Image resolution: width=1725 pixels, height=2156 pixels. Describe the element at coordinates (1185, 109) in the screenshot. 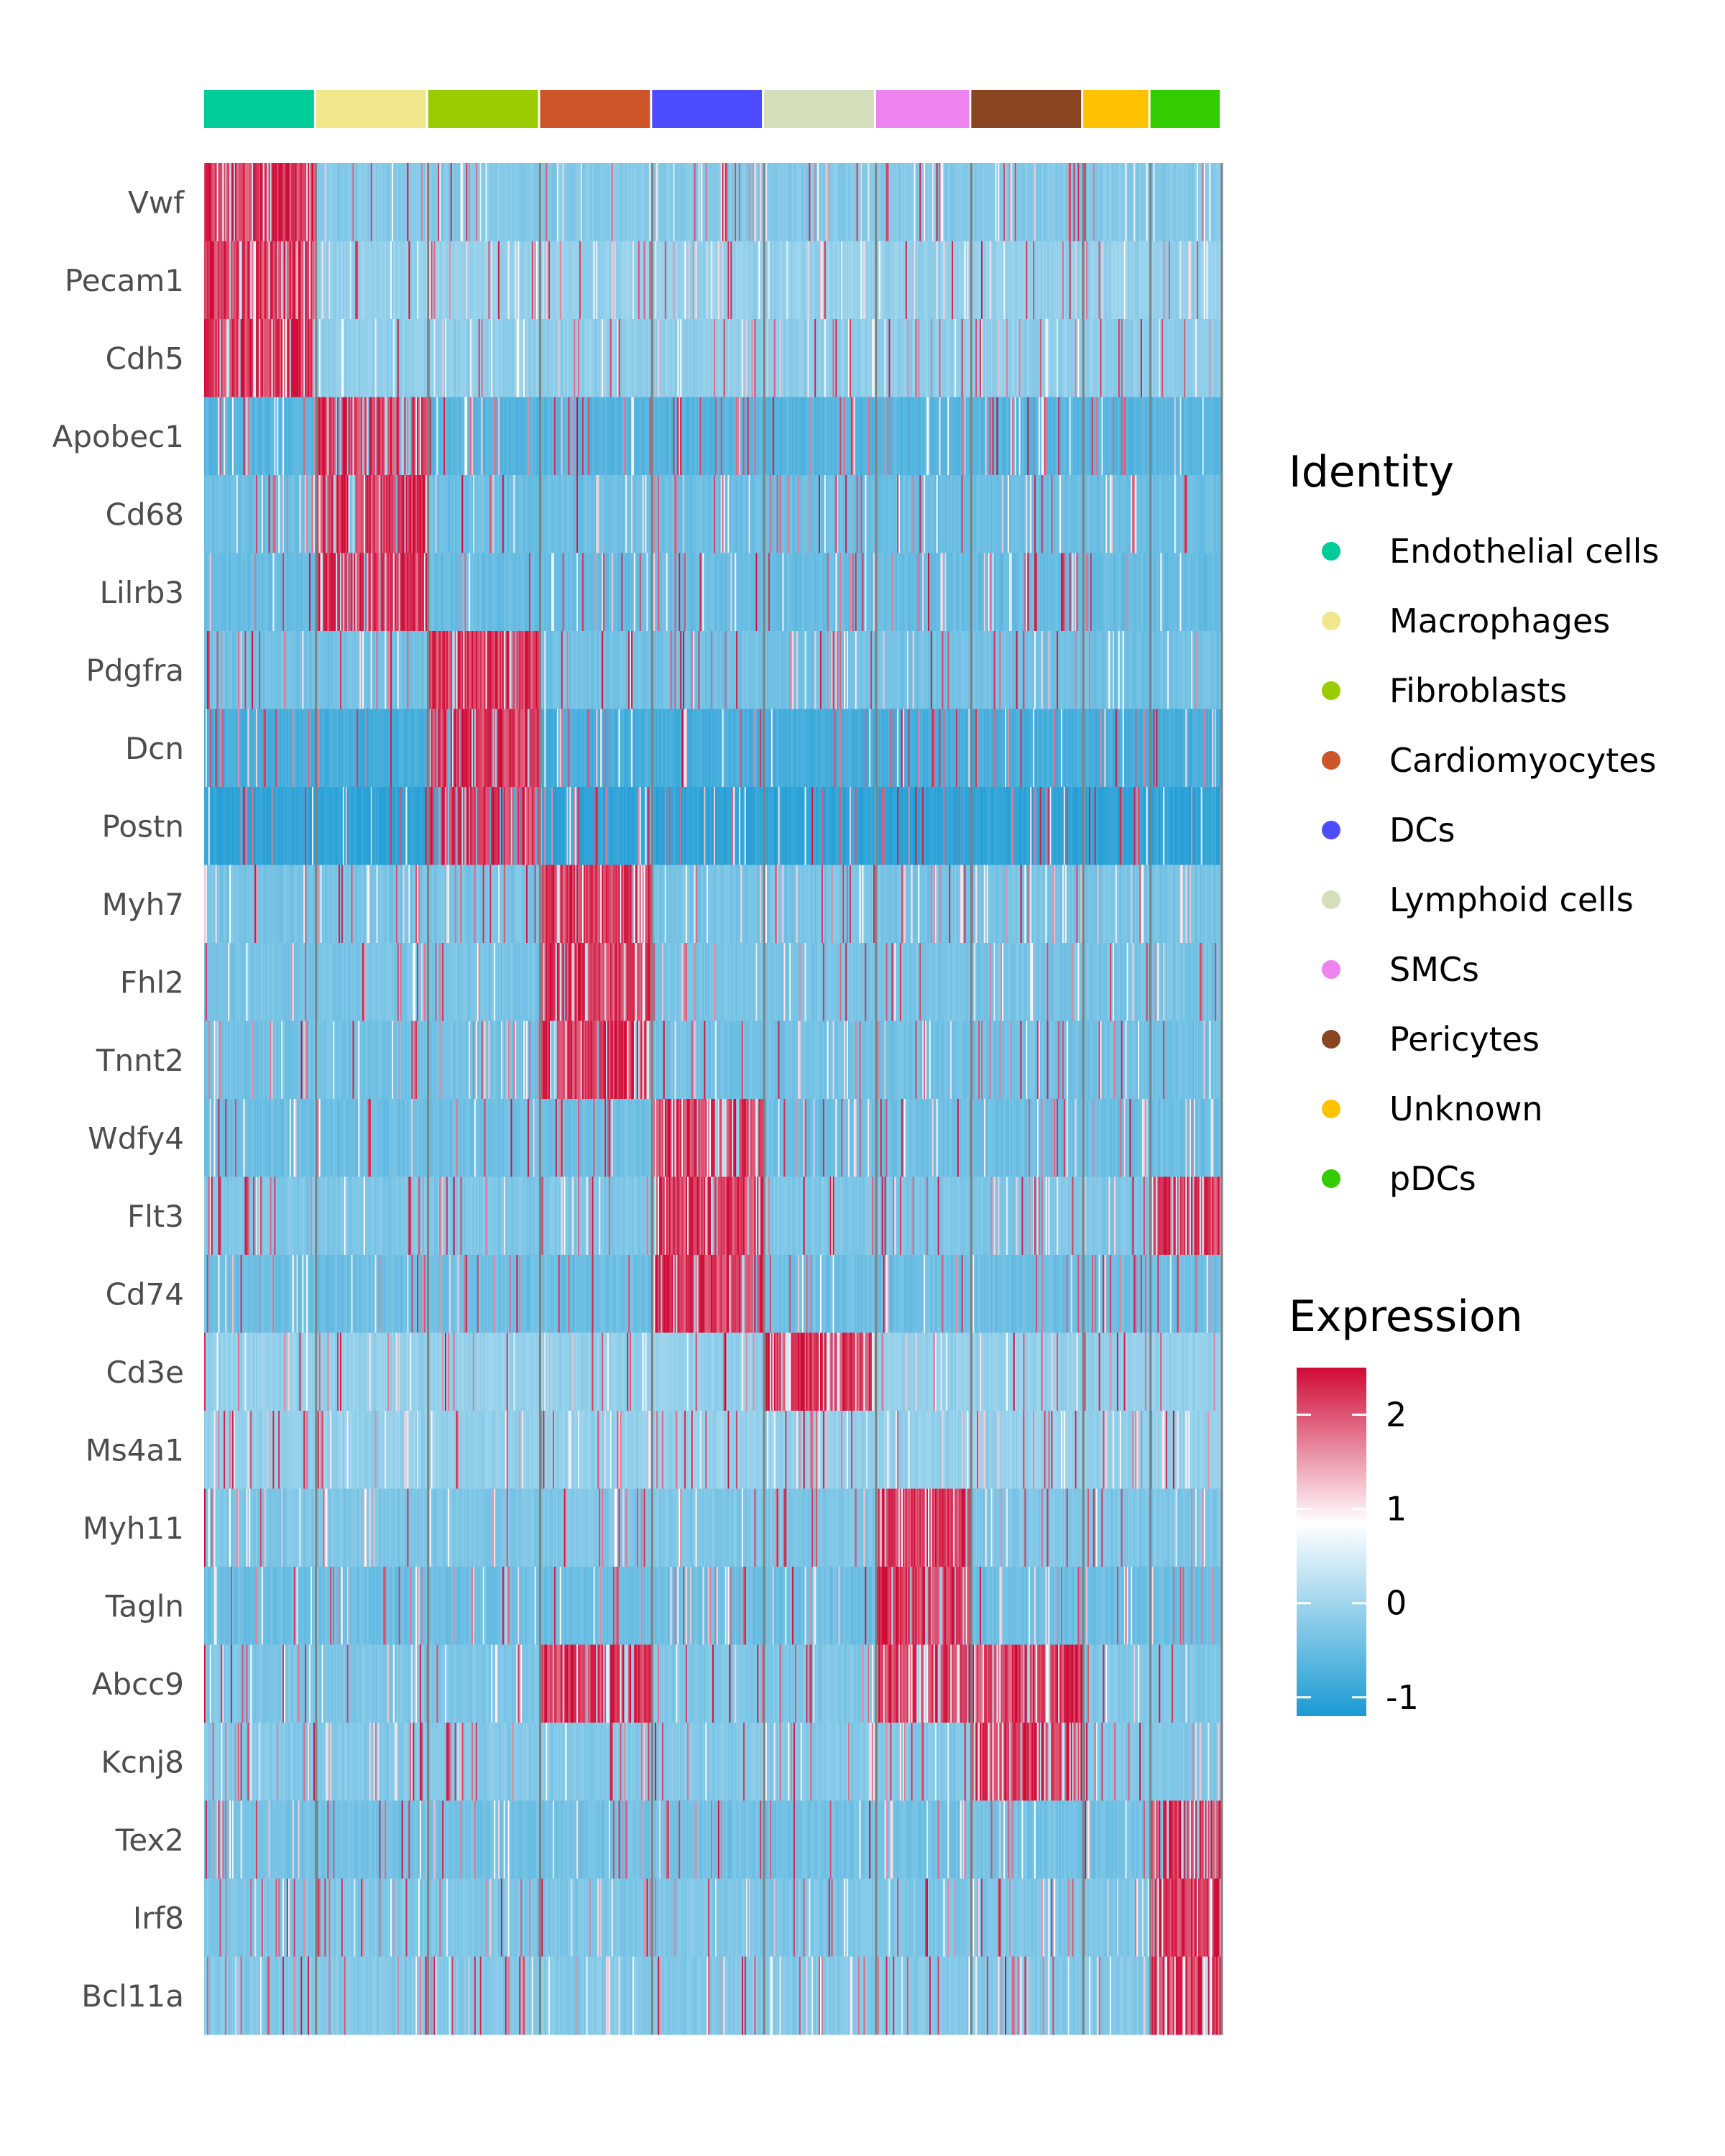

I see `identity-bar-pdcs` at that location.